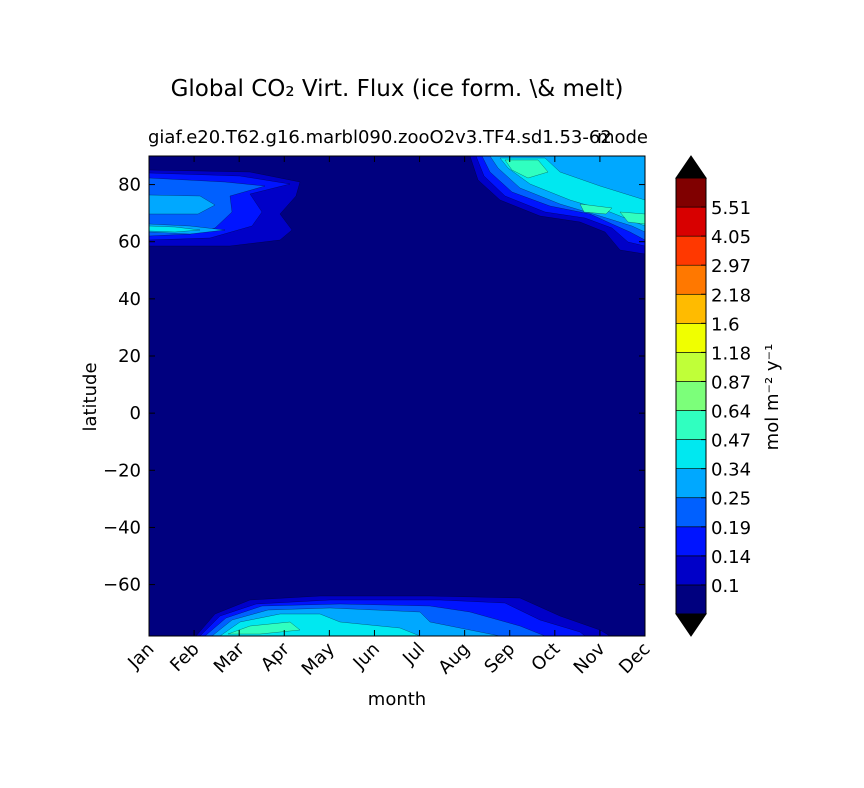  Describe the element at coordinates (135, 413) in the screenshot. I see `y-tick-label: 0` at that location.